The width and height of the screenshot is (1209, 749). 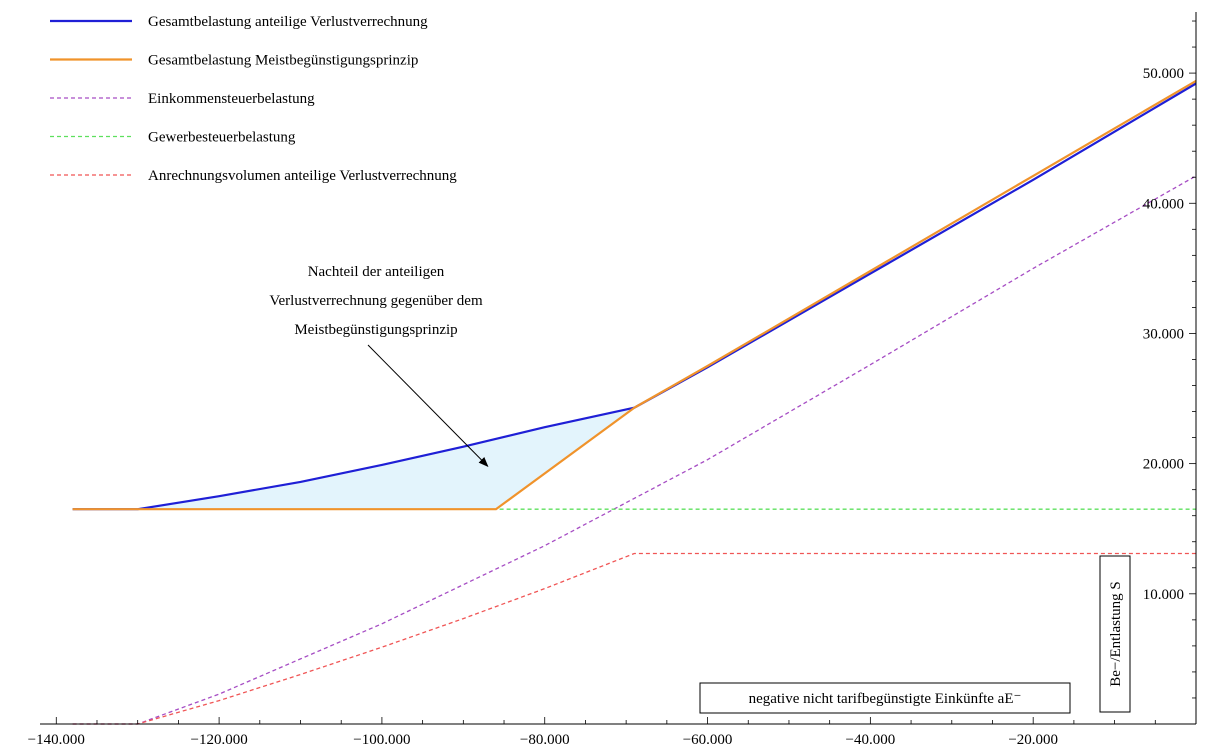 I want to click on x-tick-label-5: −40.000, so click(x=871, y=740).